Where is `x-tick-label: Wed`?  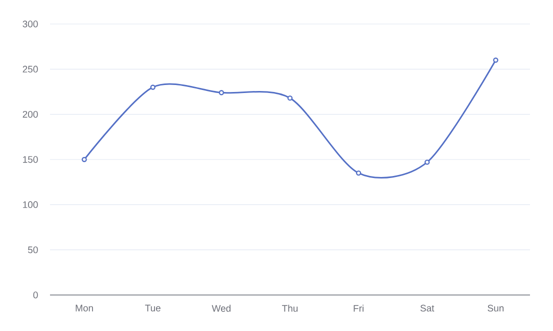 x-tick-label: Wed is located at coordinates (221, 308).